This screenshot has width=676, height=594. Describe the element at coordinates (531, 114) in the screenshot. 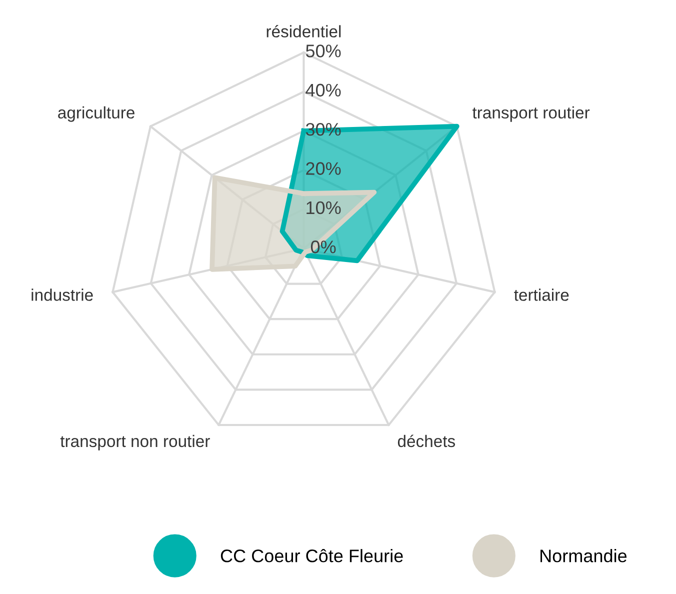

I see `spoke-label: transport routier` at that location.